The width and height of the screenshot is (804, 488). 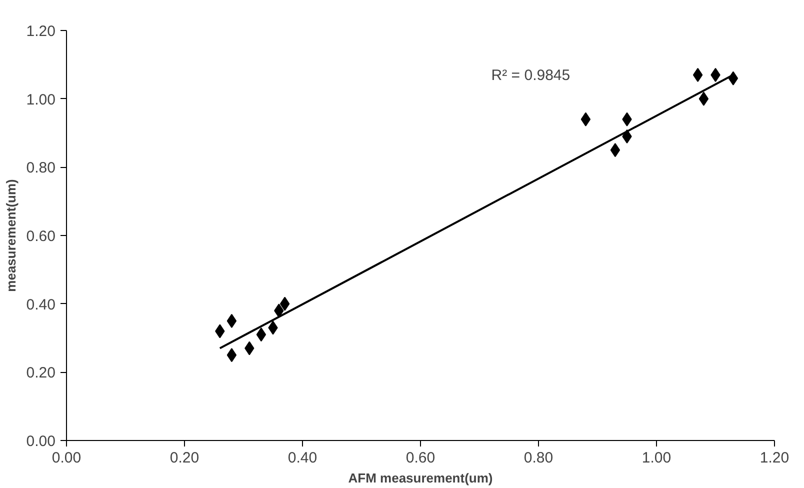 What do you see at coordinates (41, 236) in the screenshot?
I see `y-tick-label: 0.60` at bounding box center [41, 236].